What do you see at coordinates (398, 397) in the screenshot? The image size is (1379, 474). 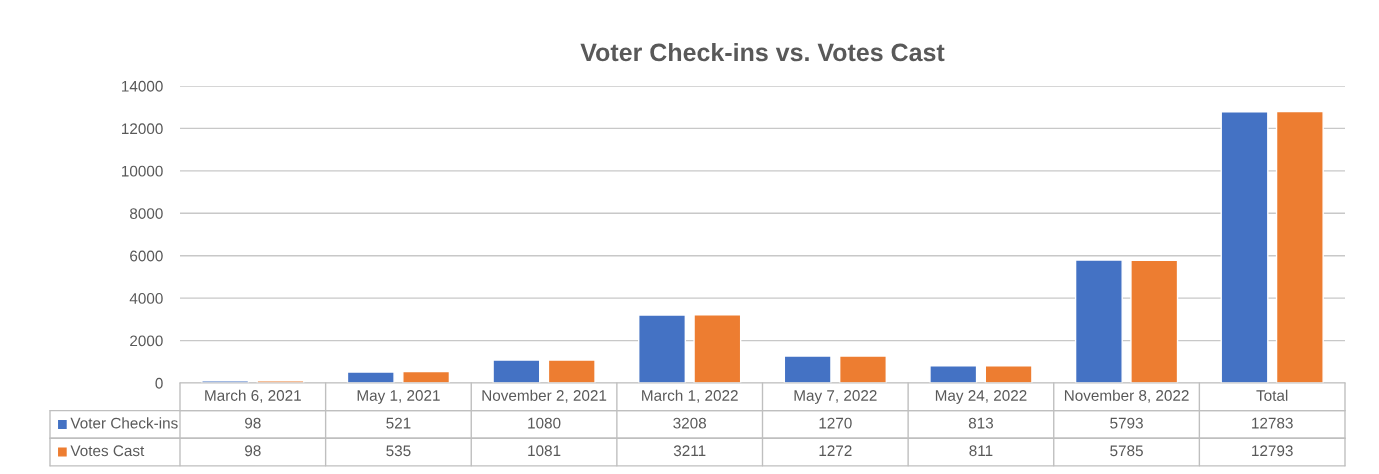 I see `x-tick-label: May 1, 2021` at bounding box center [398, 397].